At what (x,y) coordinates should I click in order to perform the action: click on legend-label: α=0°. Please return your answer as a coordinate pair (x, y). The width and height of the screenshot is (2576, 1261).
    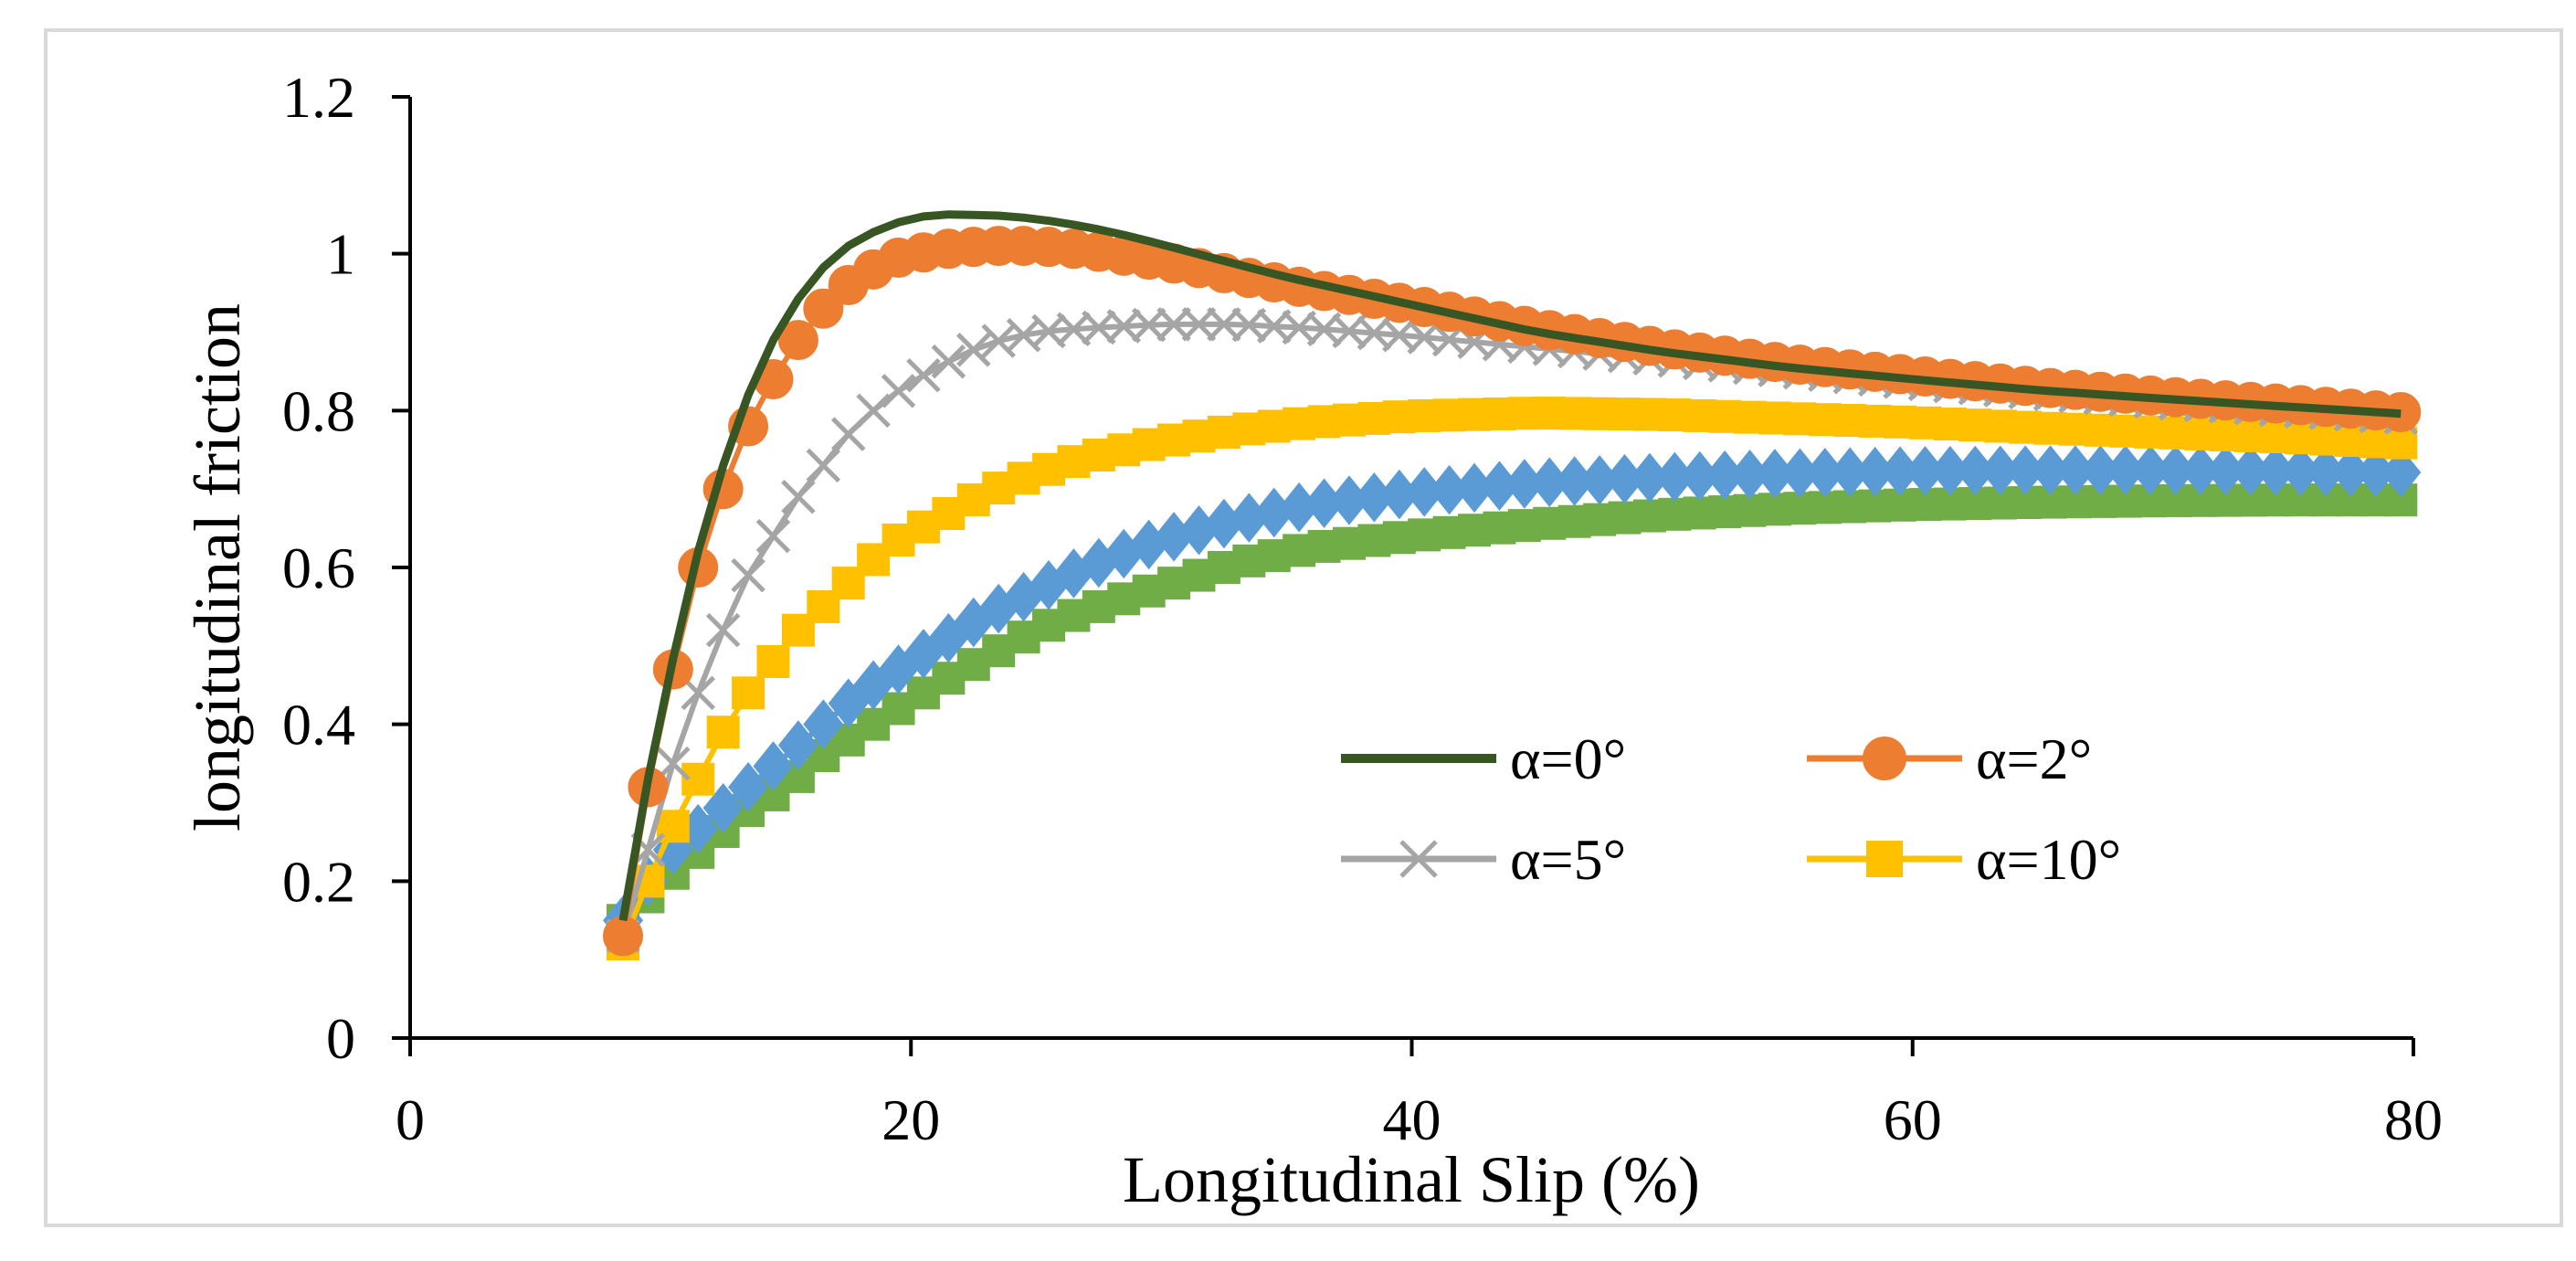
    Looking at the image, I should click on (1568, 759).